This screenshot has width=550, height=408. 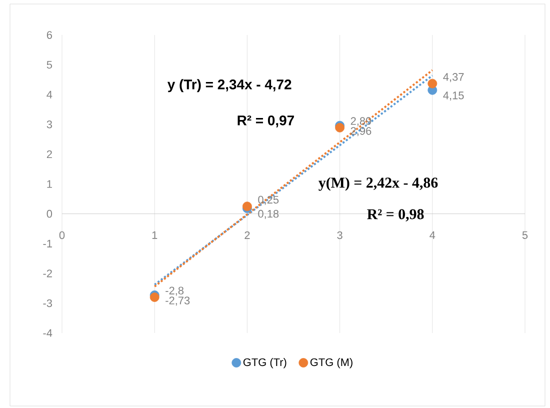 What do you see at coordinates (62, 235) in the screenshot?
I see `x-tick-label: 0` at bounding box center [62, 235].